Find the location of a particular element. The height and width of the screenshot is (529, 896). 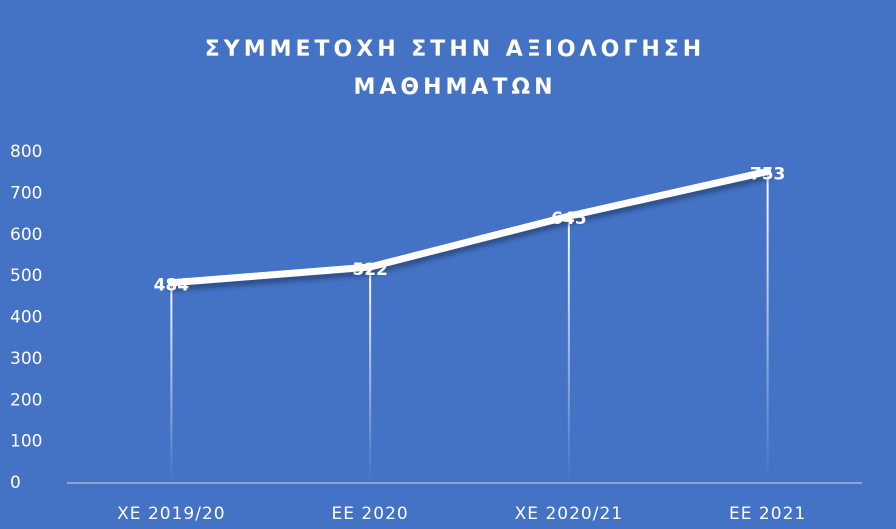

data-label: 753 is located at coordinates (768, 174).